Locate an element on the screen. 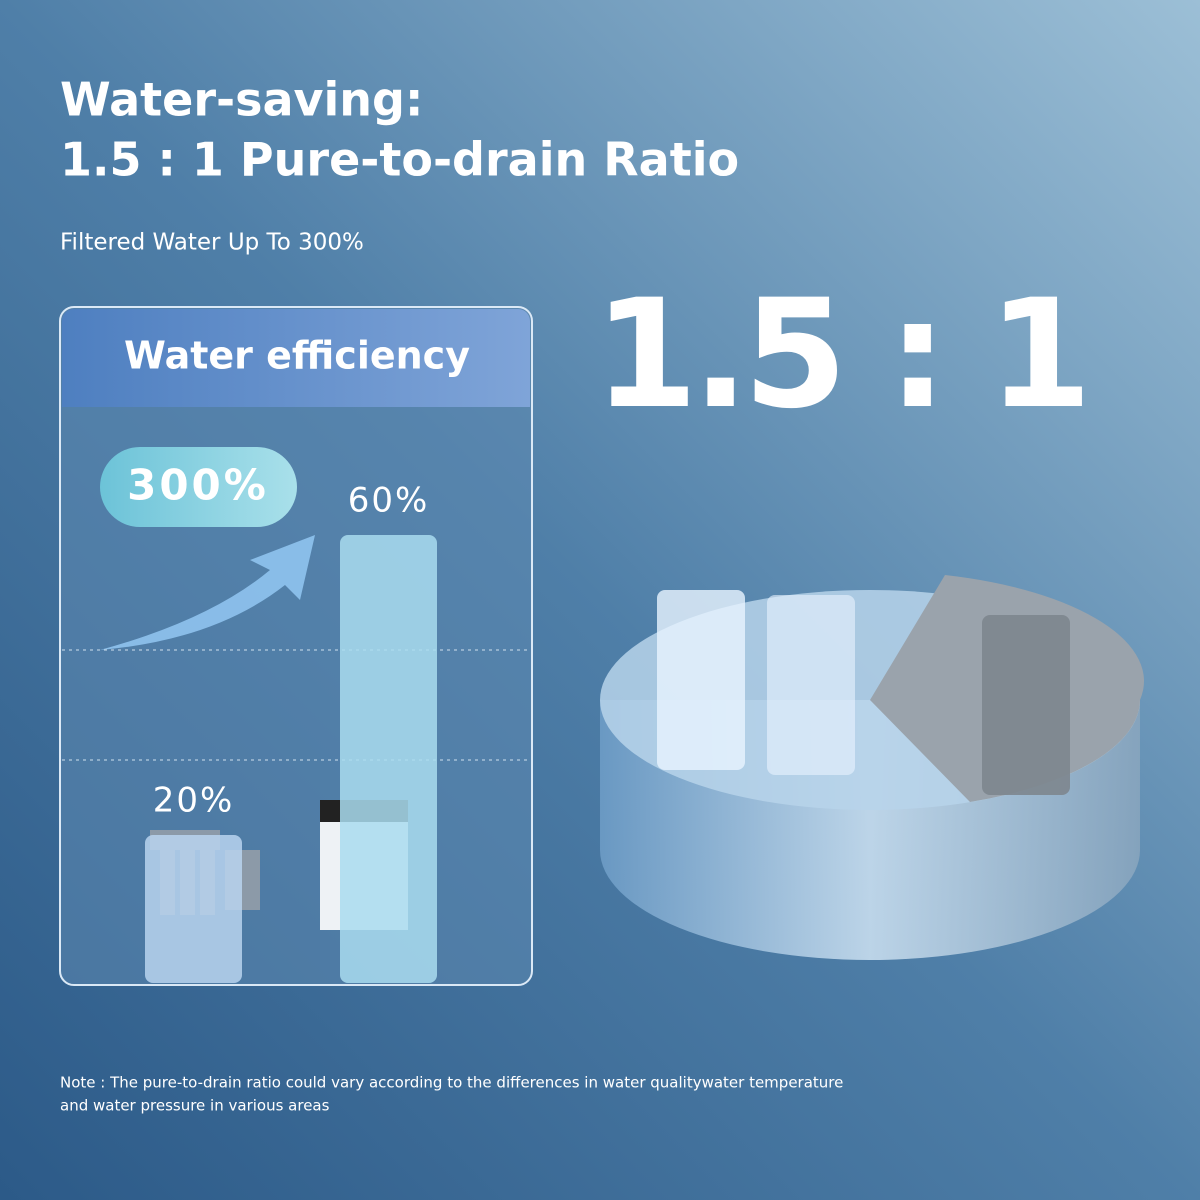  cylinder is located at coordinates (872, 767).